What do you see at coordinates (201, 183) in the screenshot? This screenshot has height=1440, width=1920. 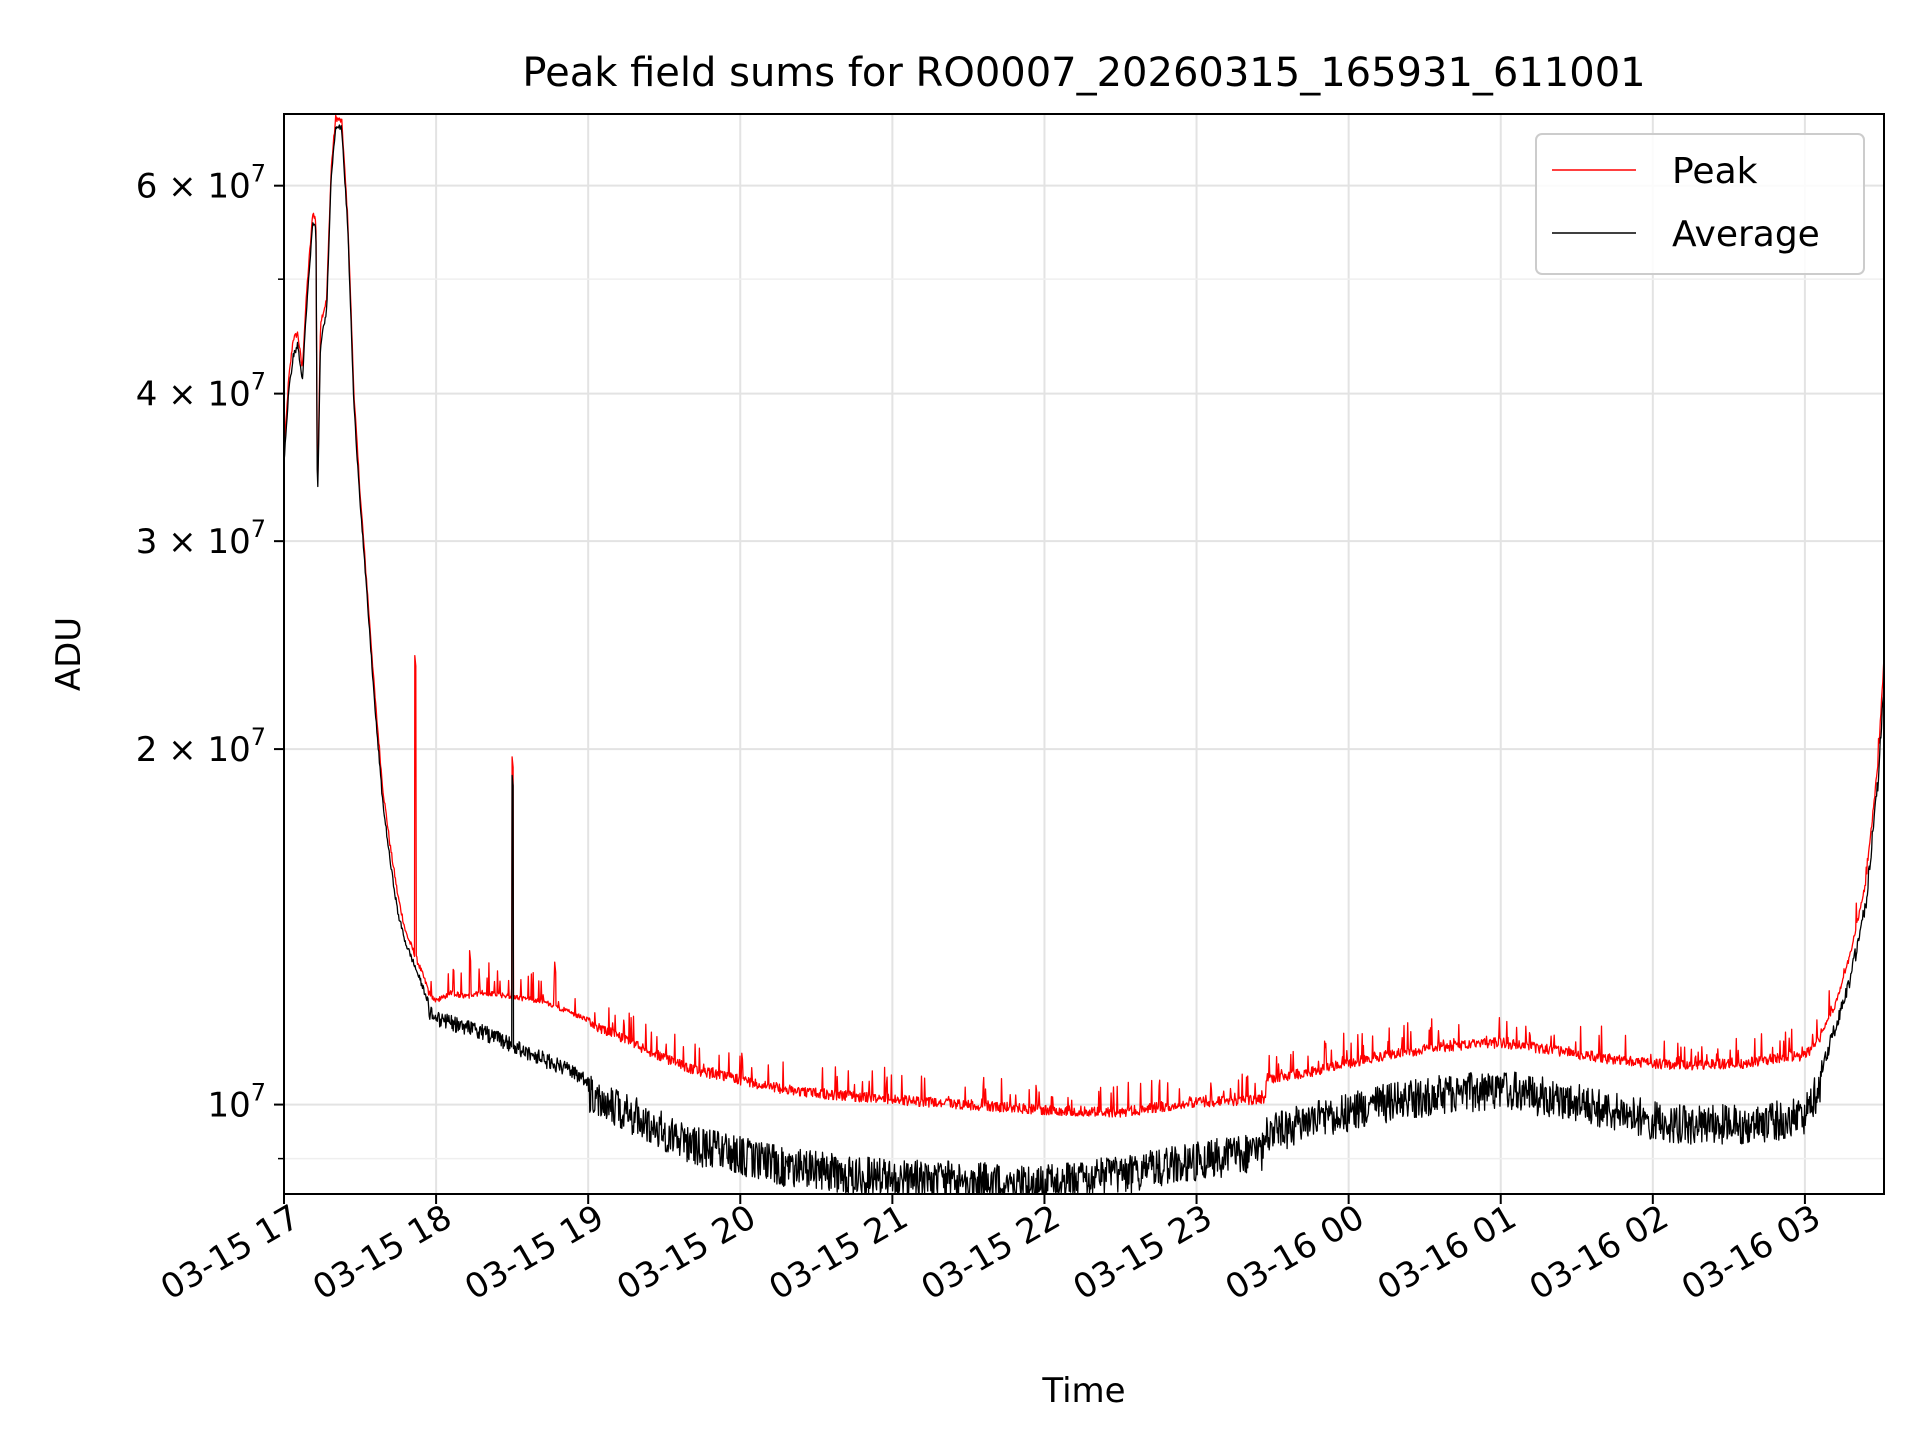 I see `y-tick-label: 6 × 107` at bounding box center [201, 183].